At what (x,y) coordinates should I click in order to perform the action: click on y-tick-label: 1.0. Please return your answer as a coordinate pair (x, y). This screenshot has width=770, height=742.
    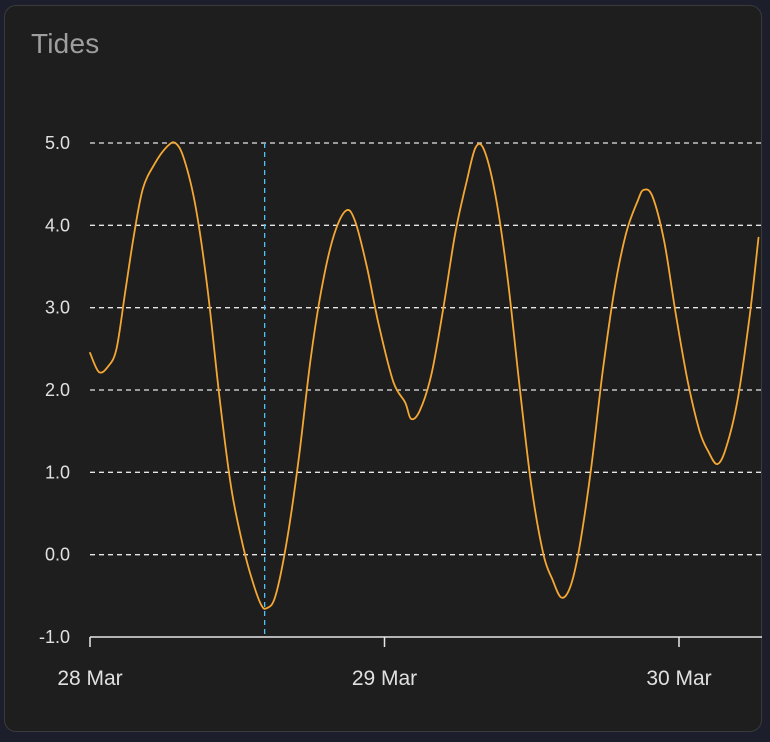
    Looking at the image, I should click on (57, 472).